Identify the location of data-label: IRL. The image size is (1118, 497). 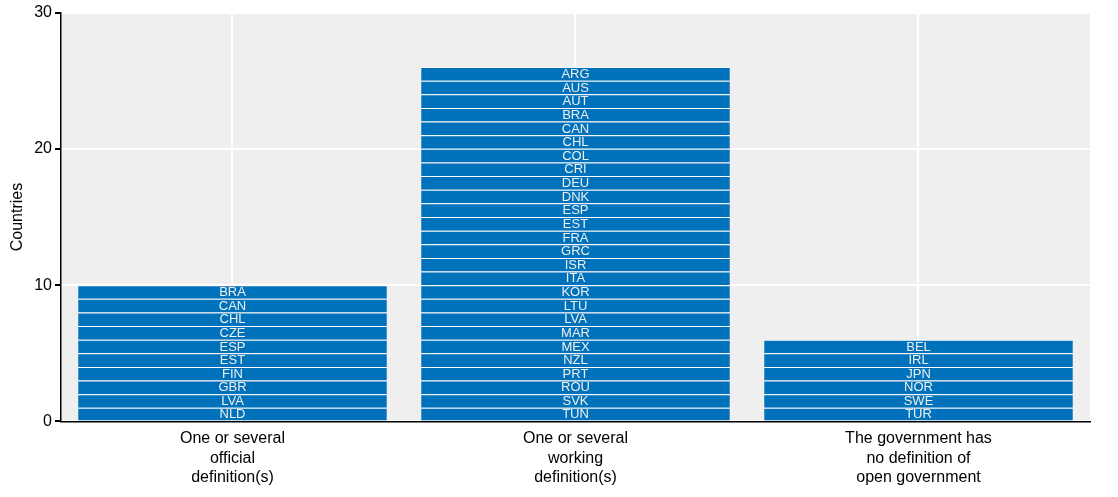
(918, 360).